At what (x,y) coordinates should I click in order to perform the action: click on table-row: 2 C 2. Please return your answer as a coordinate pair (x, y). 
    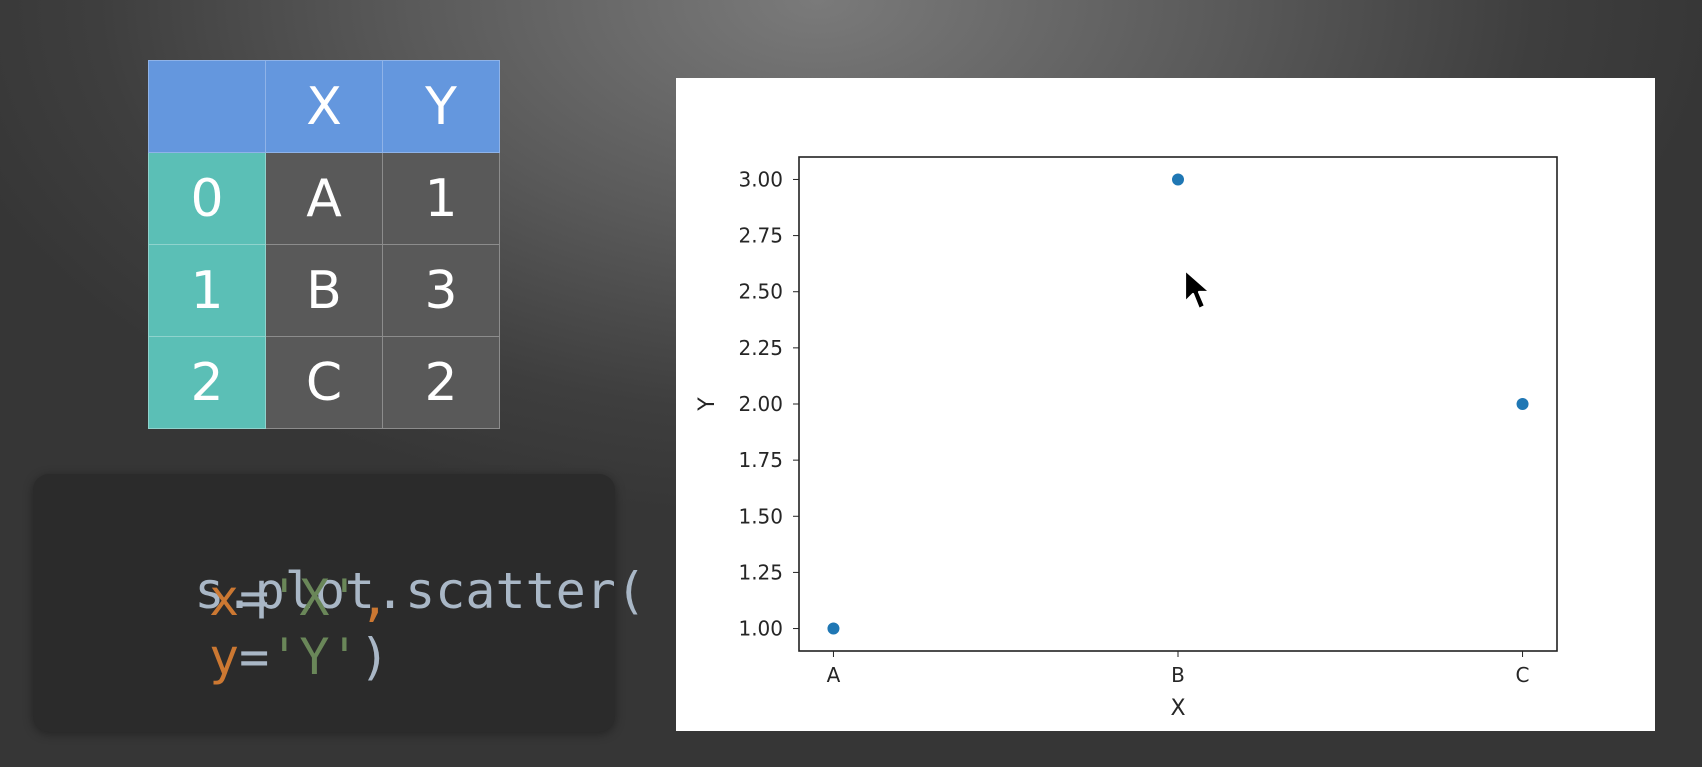
    Looking at the image, I should click on (324, 382).